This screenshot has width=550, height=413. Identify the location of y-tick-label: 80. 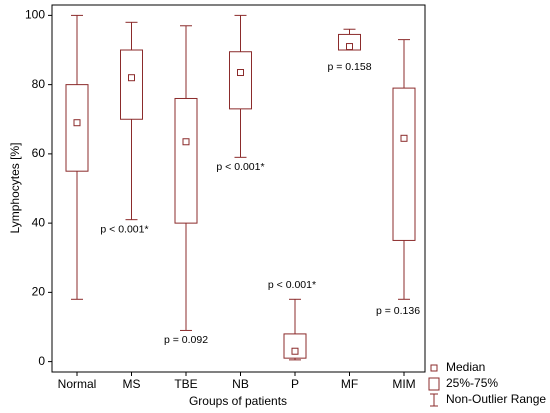
(39, 84).